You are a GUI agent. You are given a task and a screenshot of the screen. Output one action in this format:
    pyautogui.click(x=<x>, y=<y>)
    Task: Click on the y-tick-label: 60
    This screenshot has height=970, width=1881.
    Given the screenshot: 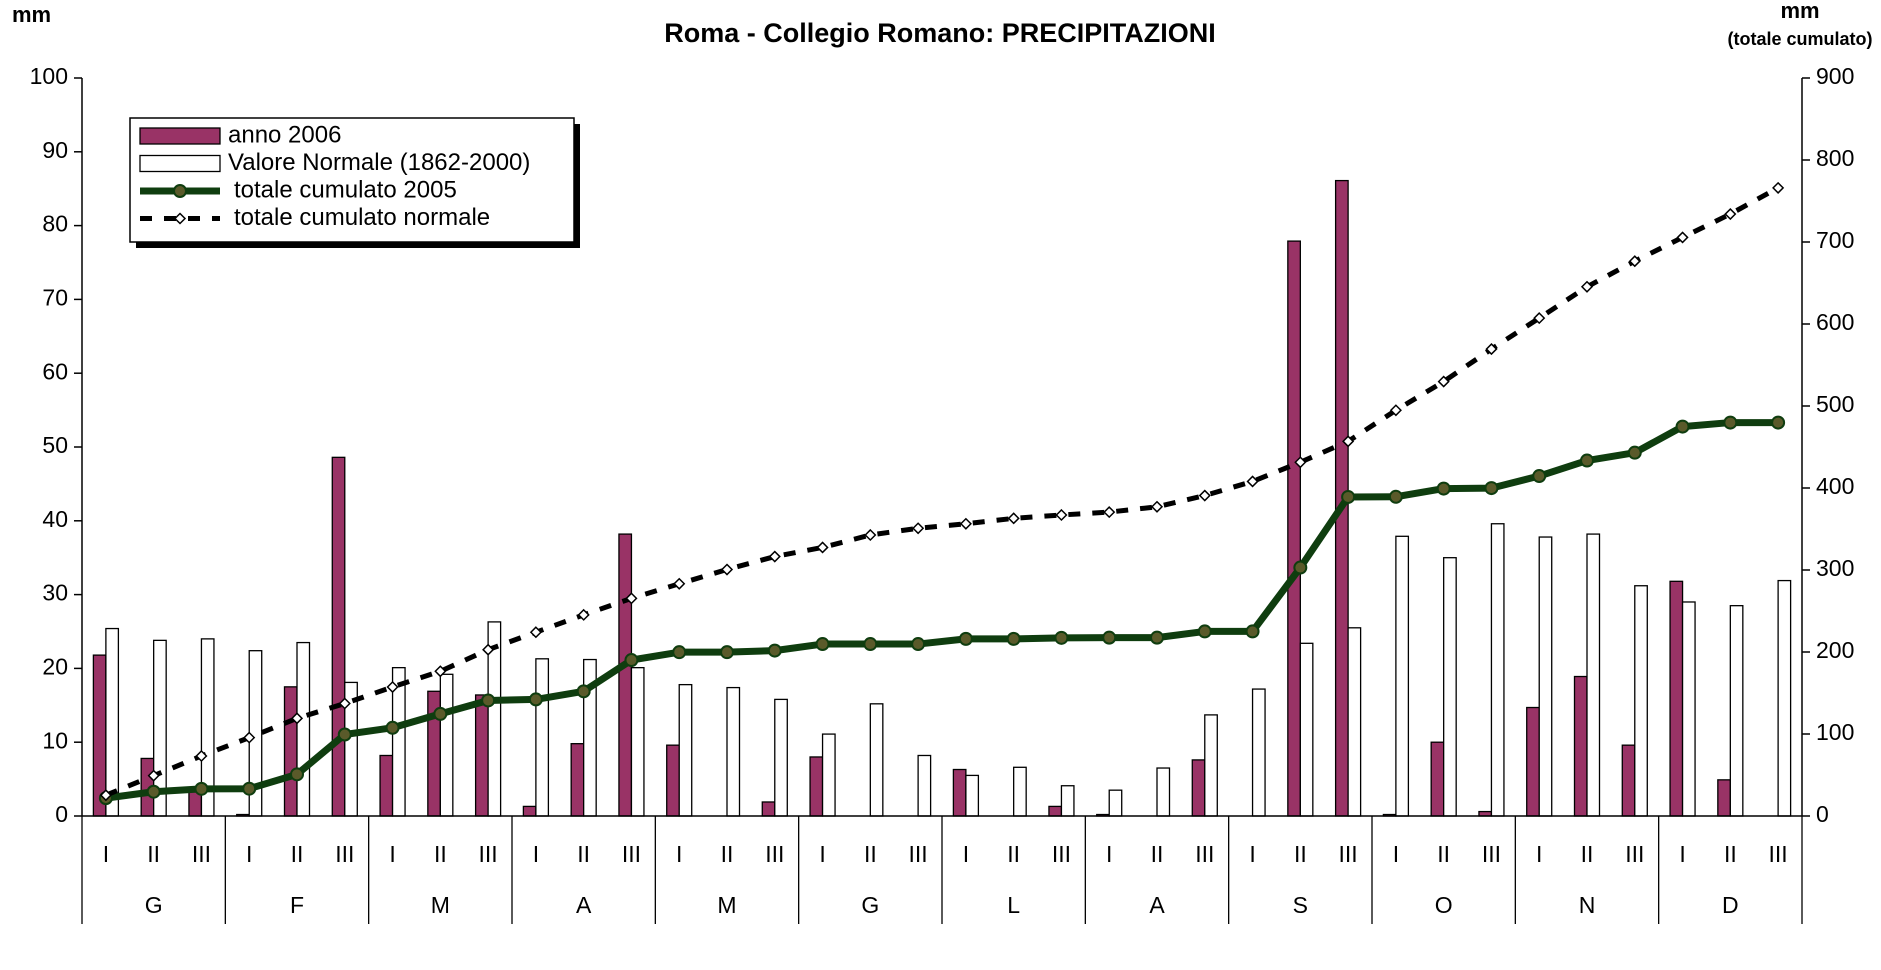 What is the action you would take?
    pyautogui.click(x=55, y=371)
    